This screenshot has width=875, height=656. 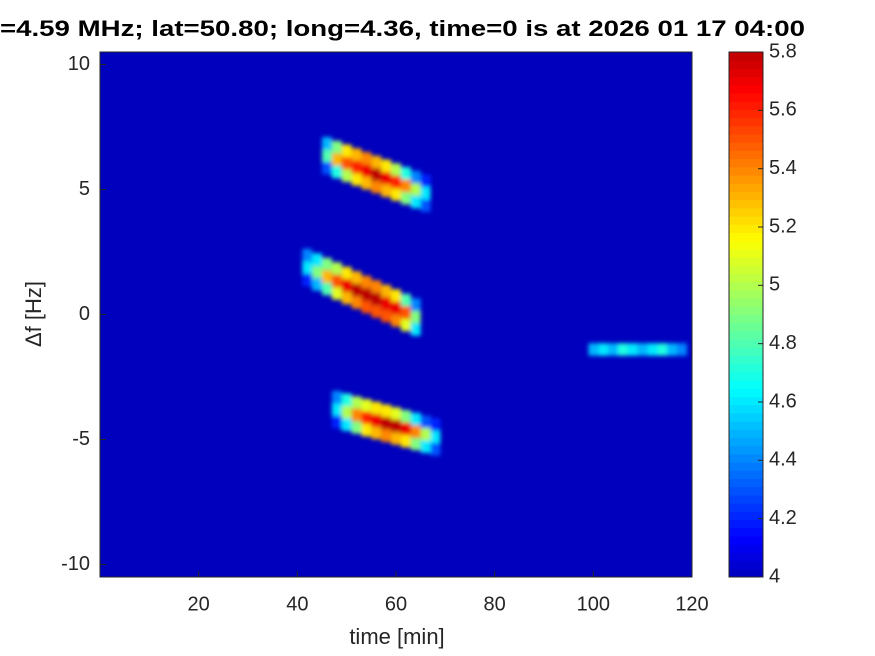 I want to click on y-tick-label: 0, so click(x=84, y=314).